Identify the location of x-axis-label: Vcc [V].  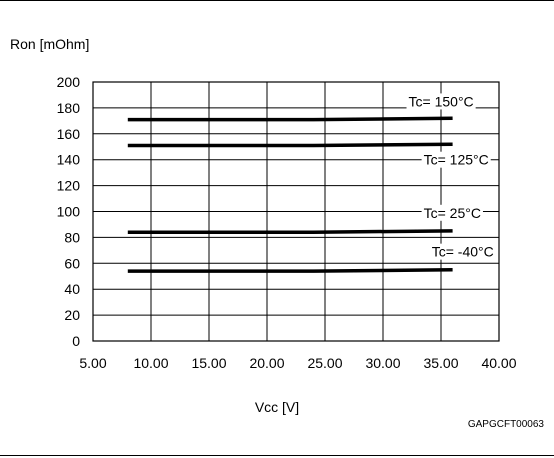
(277, 407).